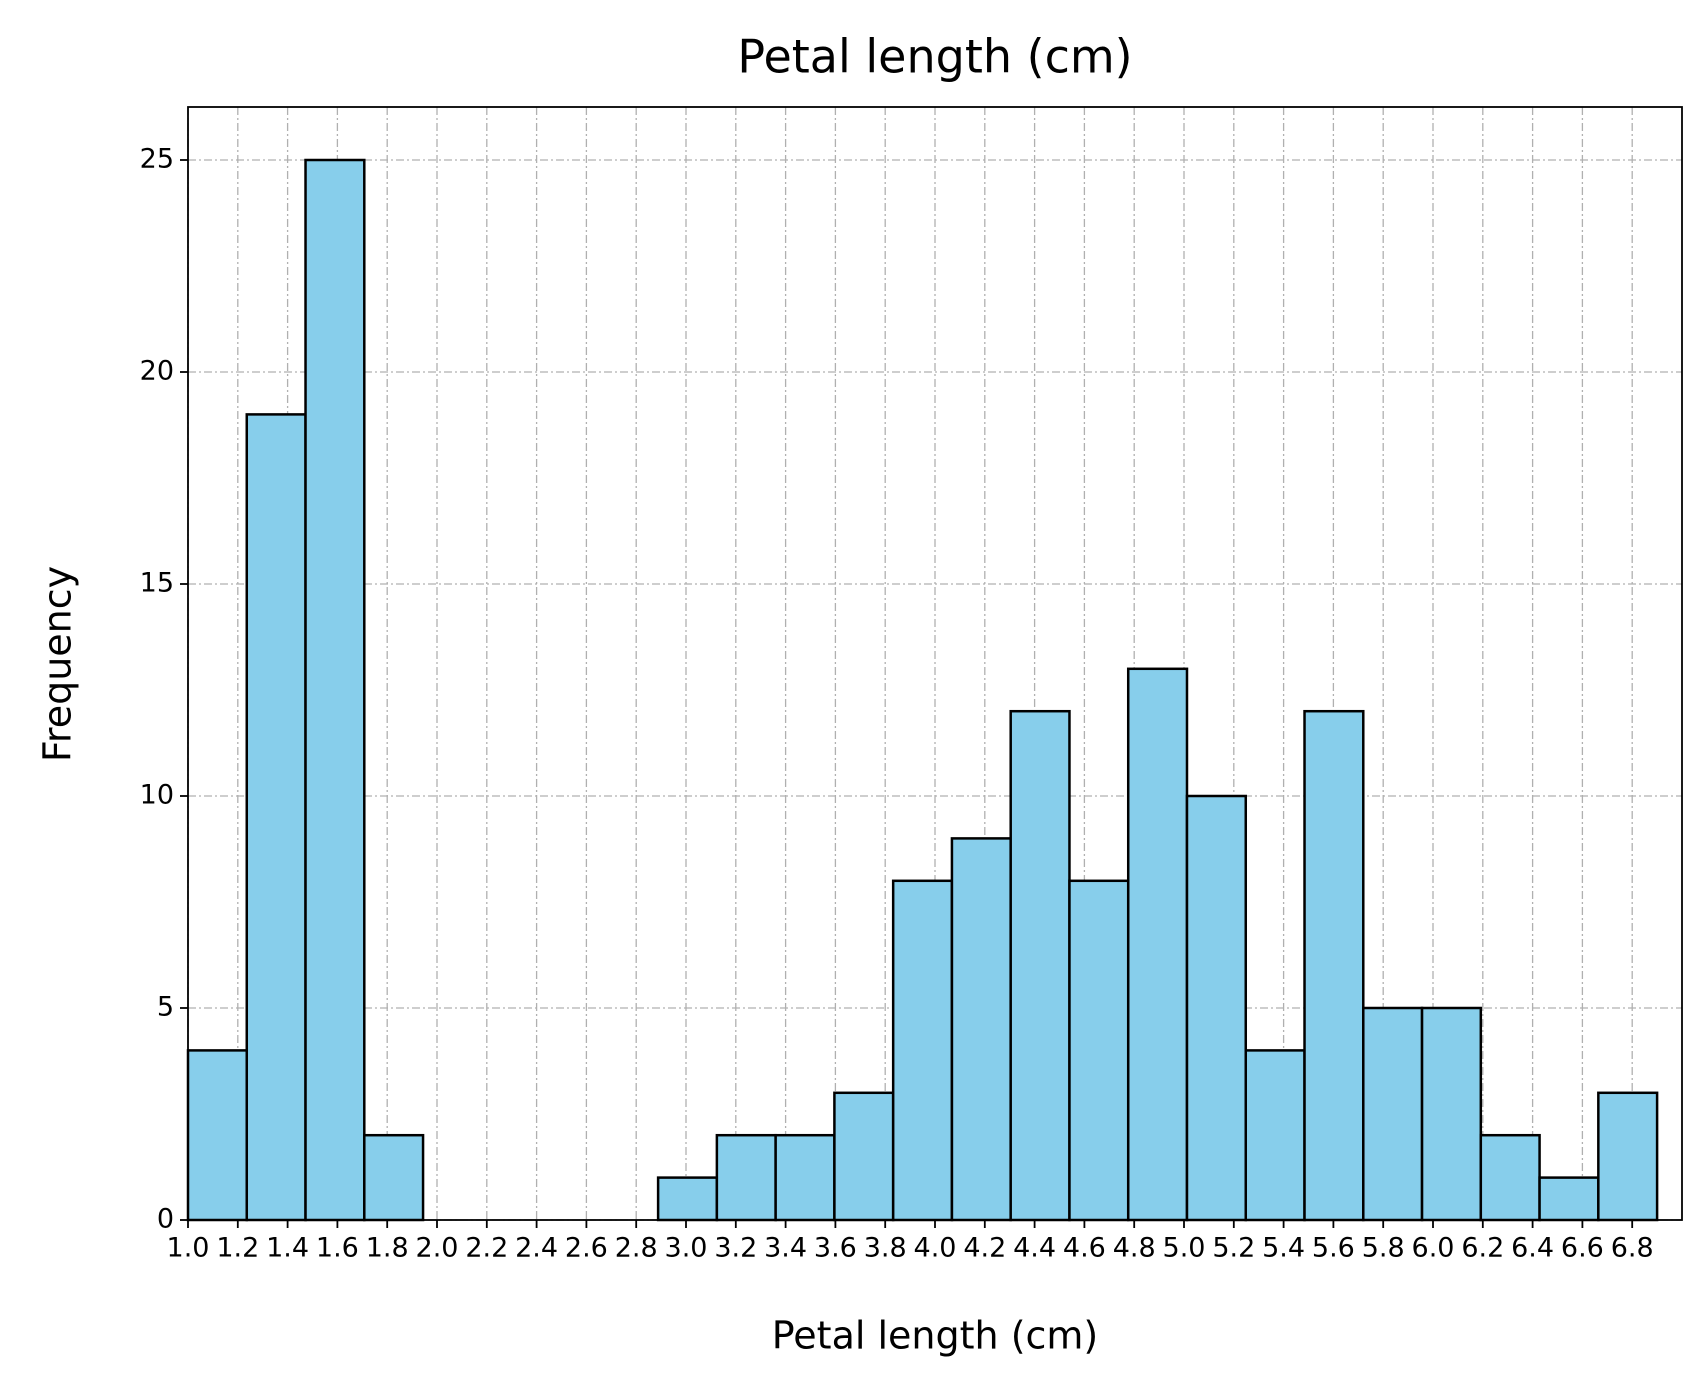 This screenshot has width=1703, height=1390. I want to click on chart-title: Petal length (cm), so click(934, 57).